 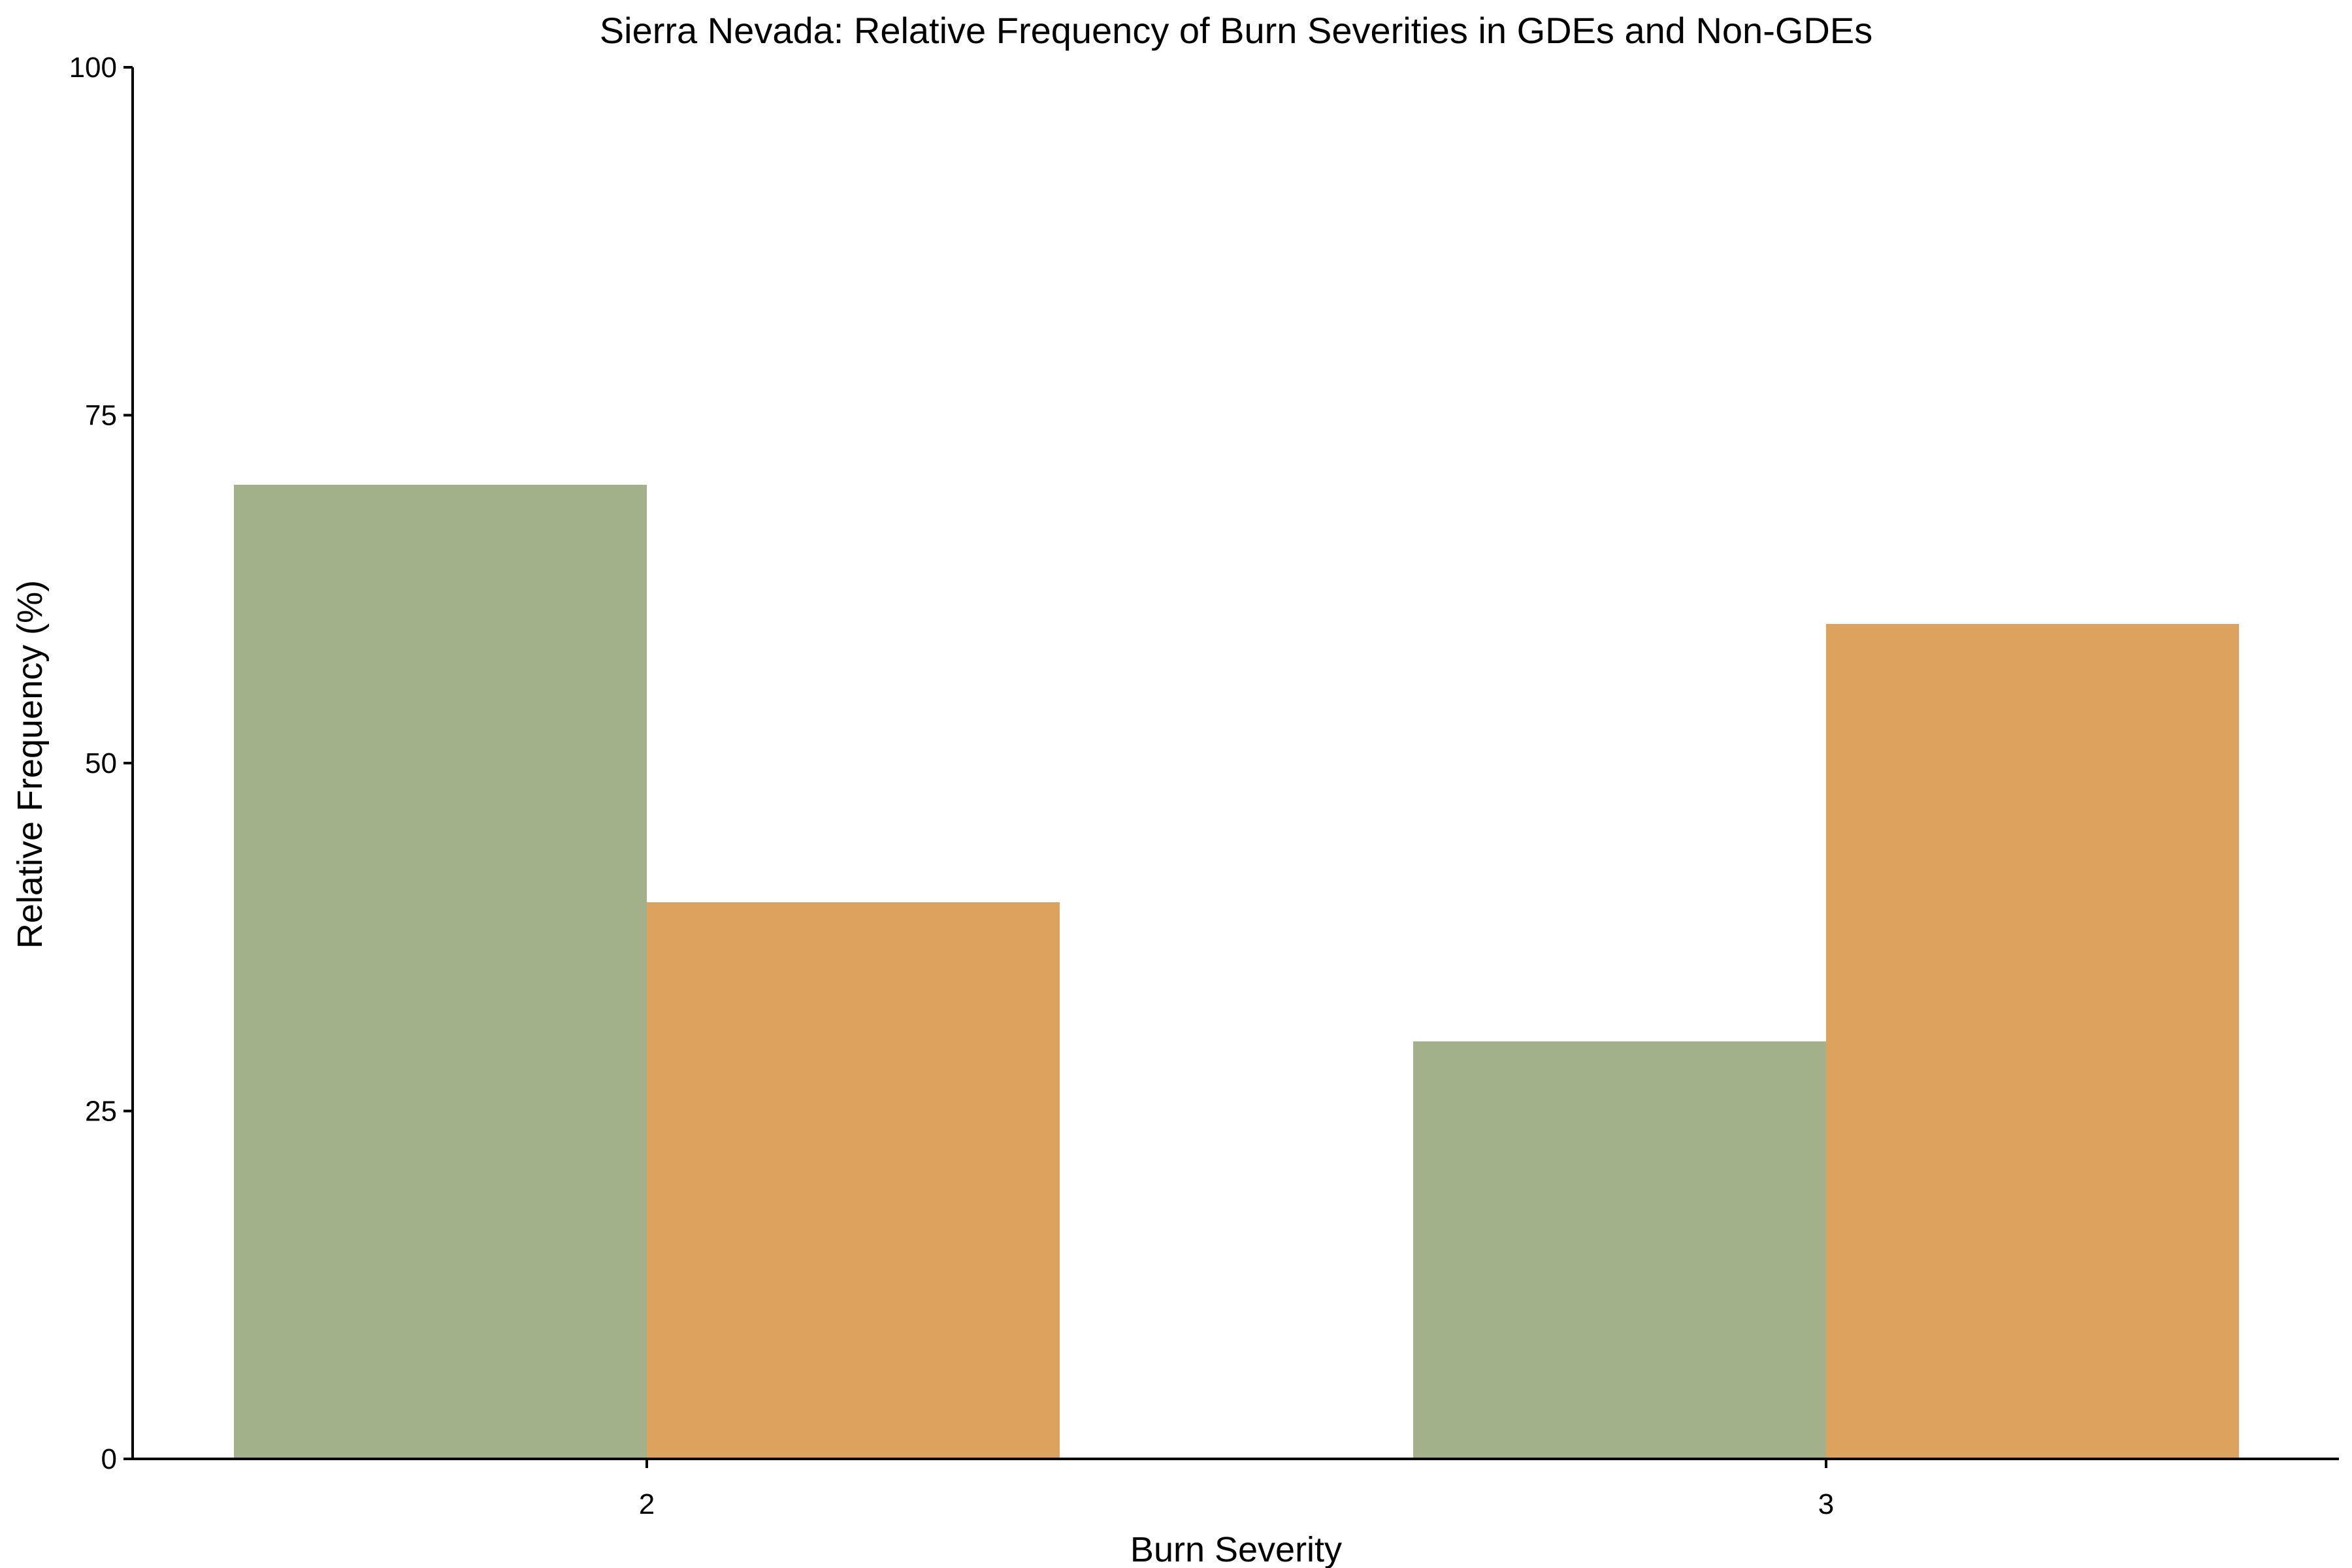 I want to click on x-tick-label: 2, so click(x=647, y=1504).